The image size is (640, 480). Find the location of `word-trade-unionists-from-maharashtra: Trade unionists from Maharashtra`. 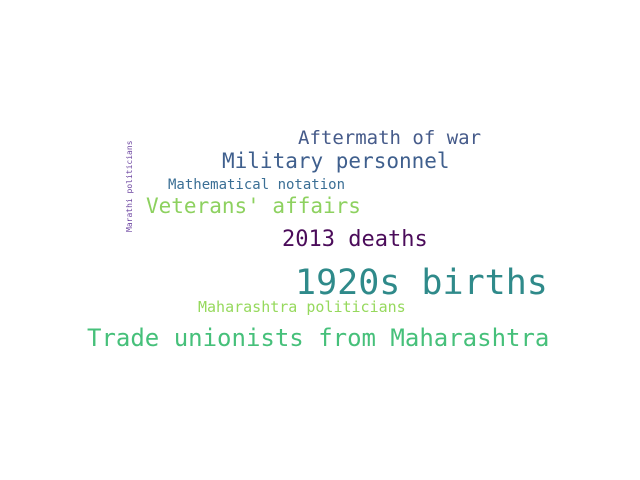

word-trade-unionists-from-maharashtra: Trade unionists from Maharashtra is located at coordinates (318, 338).